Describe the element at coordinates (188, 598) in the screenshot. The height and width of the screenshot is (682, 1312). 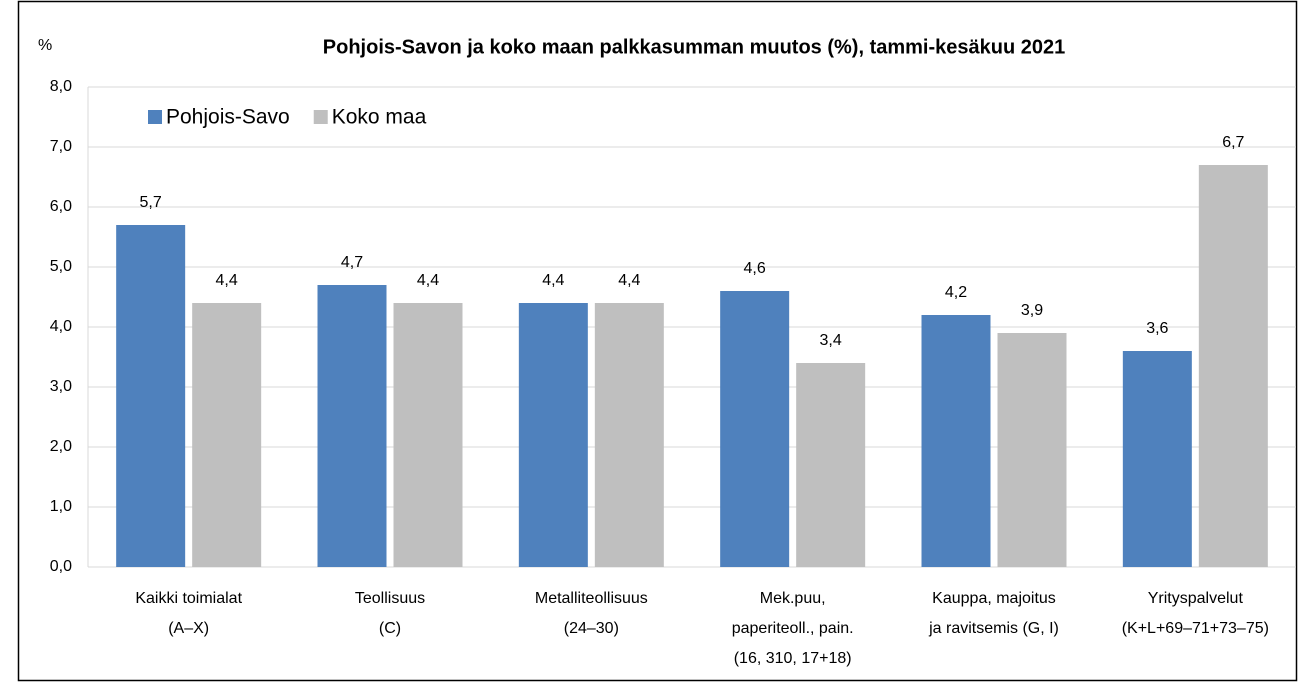
I see `x-tick-label: Kaikki toimialat` at that location.